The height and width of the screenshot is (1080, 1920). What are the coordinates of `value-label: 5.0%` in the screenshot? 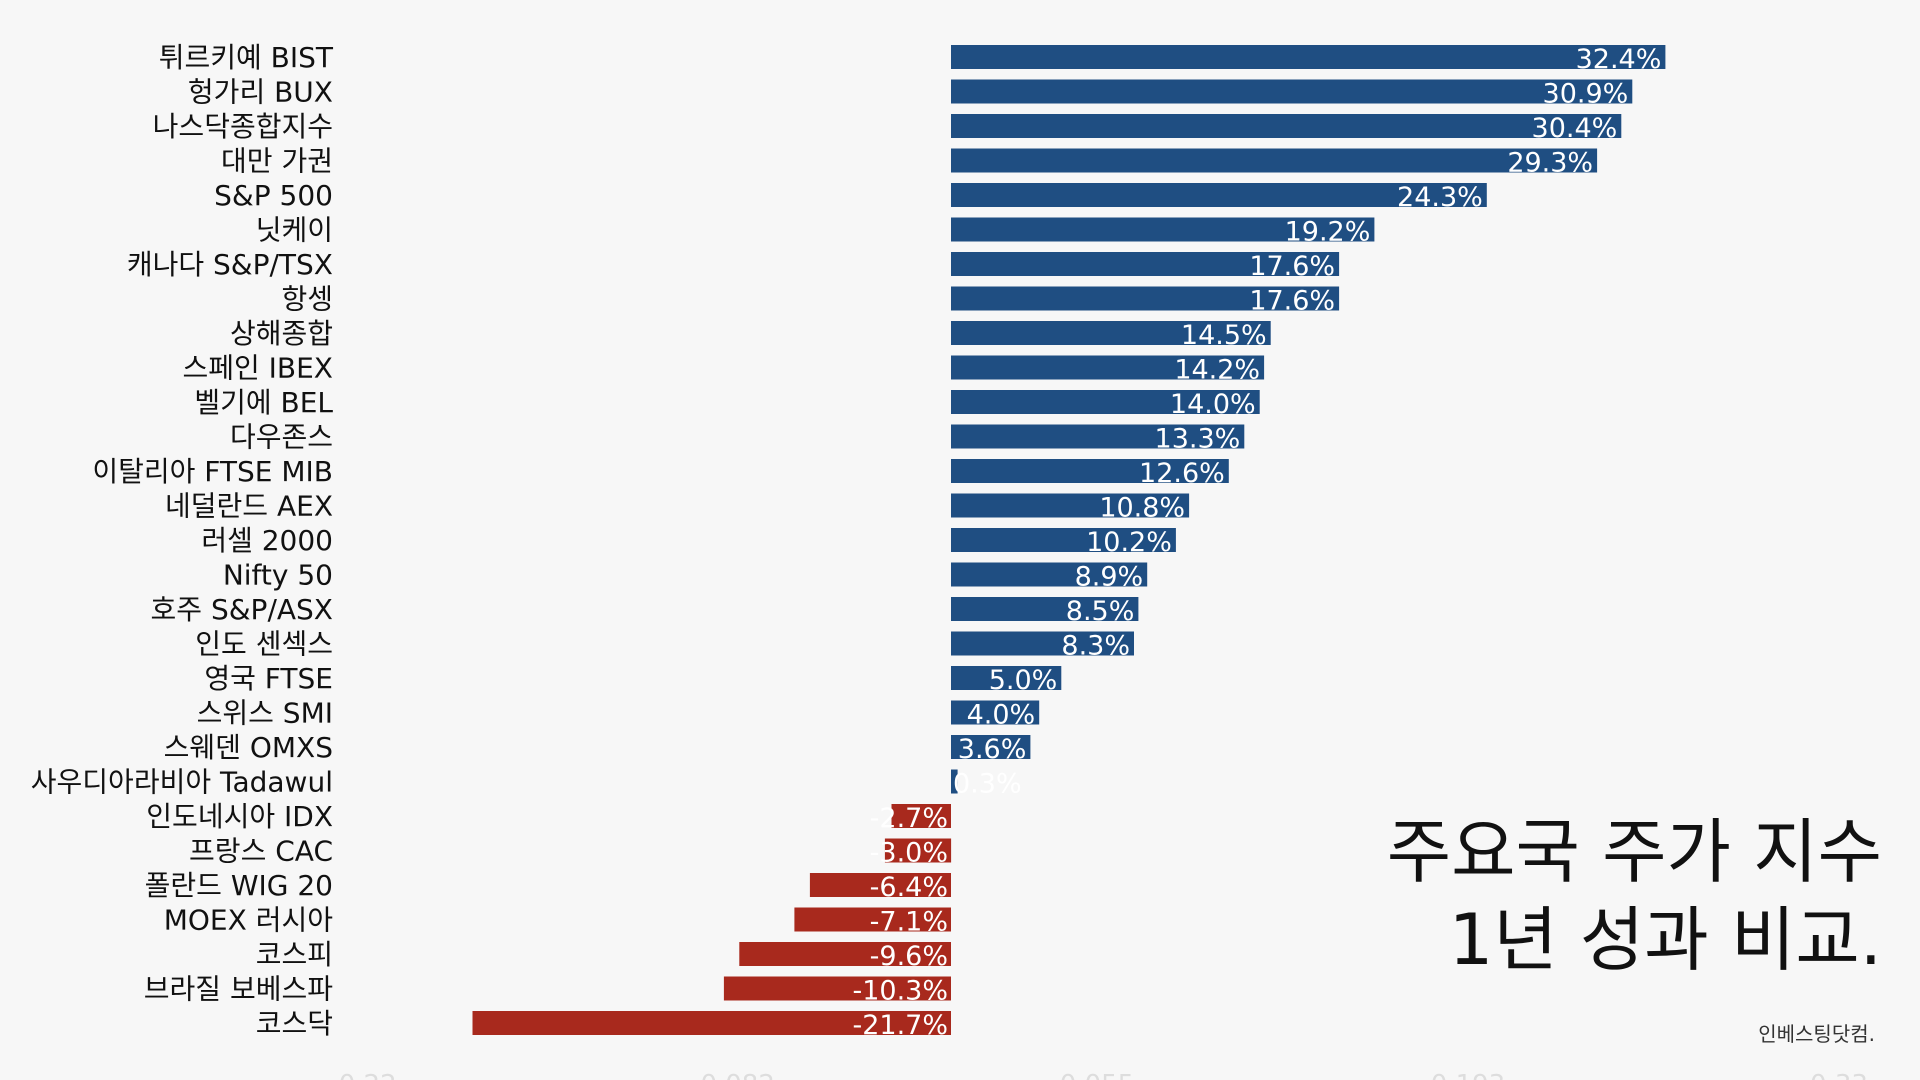 It's located at (1023, 680).